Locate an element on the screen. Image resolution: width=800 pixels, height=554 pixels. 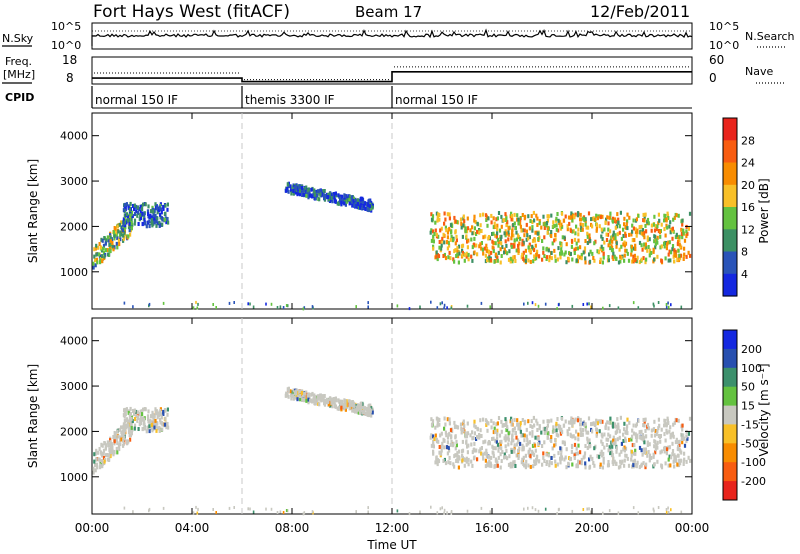
colorbar-tick-label: 15 is located at coordinates (748, 406).